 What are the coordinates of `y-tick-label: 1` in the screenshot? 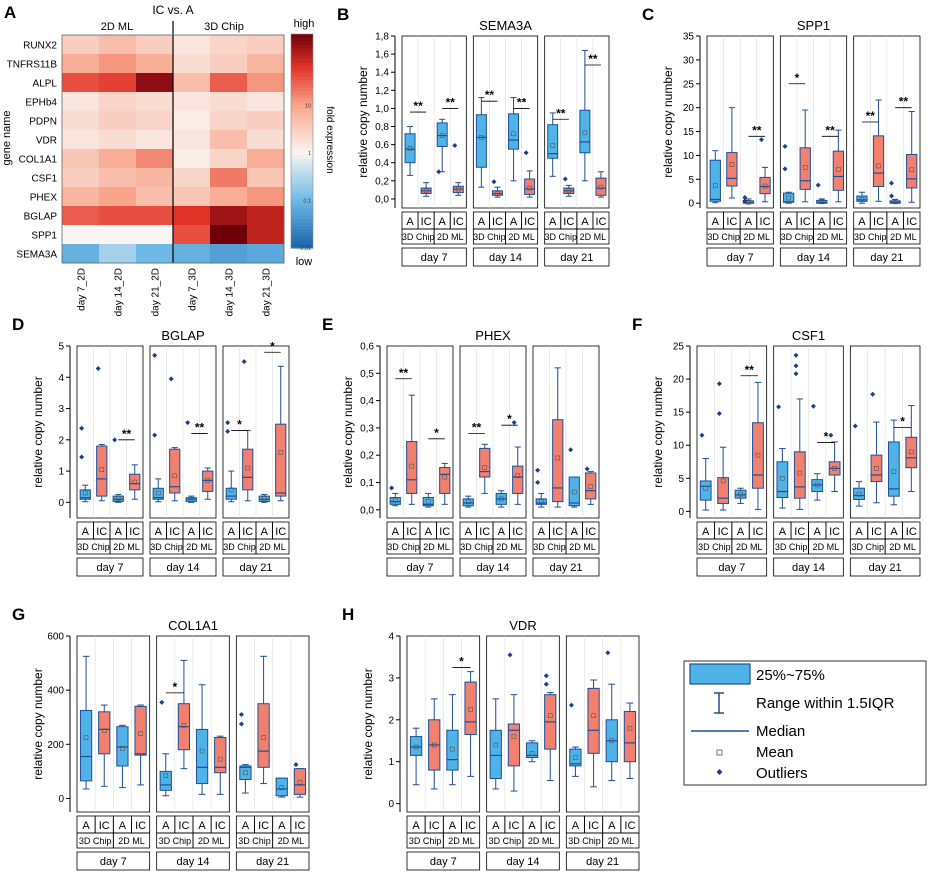 It's located at (391, 762).